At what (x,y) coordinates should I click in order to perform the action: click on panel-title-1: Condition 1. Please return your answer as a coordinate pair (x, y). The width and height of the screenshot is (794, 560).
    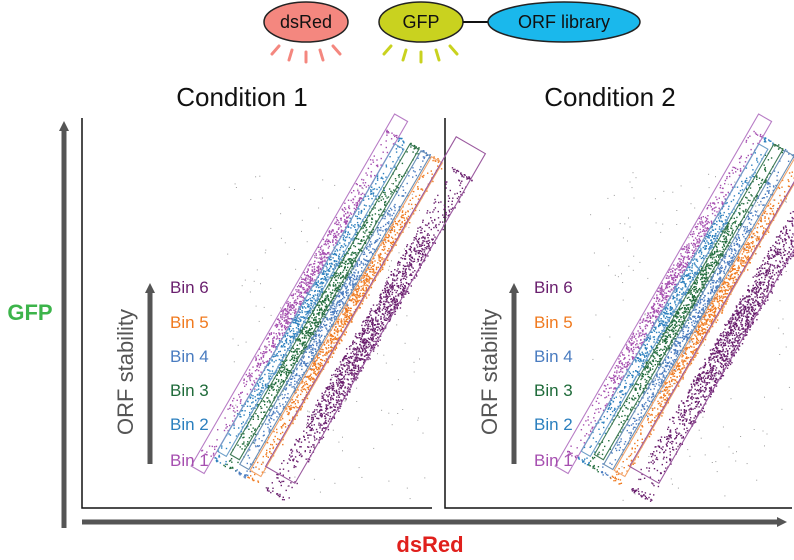
    Looking at the image, I should click on (242, 97).